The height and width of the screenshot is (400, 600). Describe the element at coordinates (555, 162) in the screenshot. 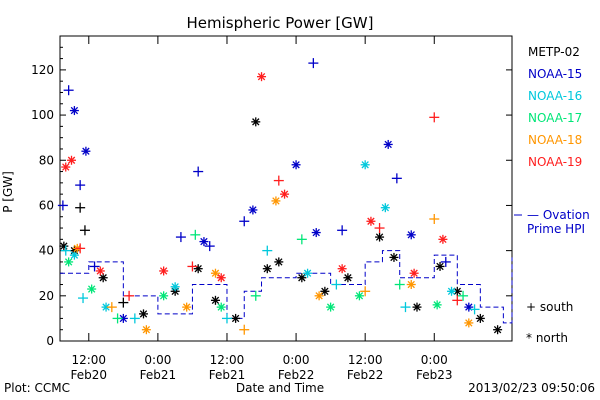

I see `legend-entry: NOAA-19` at that location.